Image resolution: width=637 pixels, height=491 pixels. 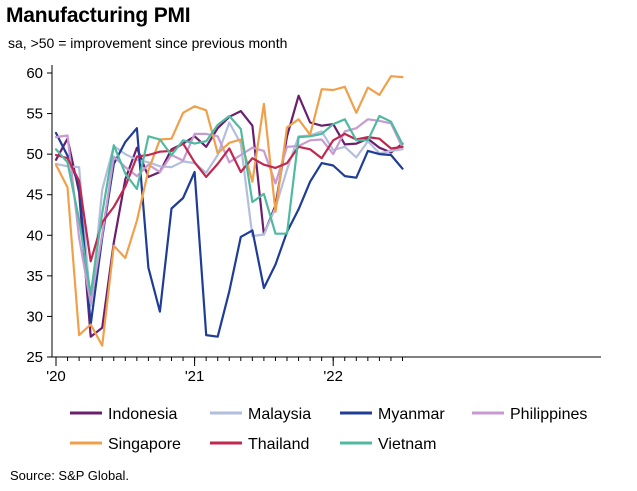 What do you see at coordinates (69, 475) in the screenshot?
I see `source-note: Source: S&P Global.` at bounding box center [69, 475].